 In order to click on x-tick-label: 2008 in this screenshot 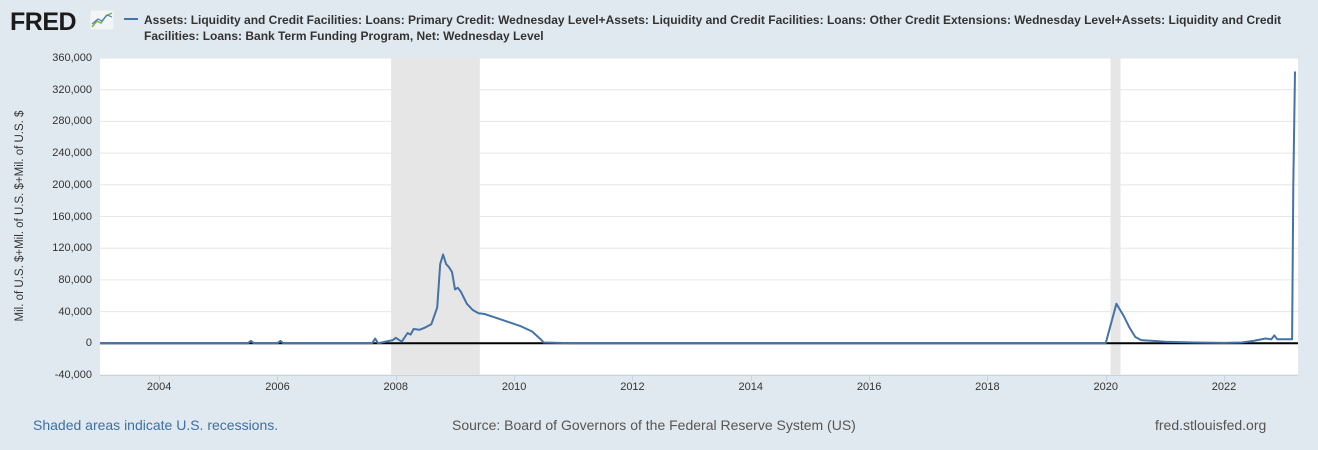, I will do `click(396, 387)`.